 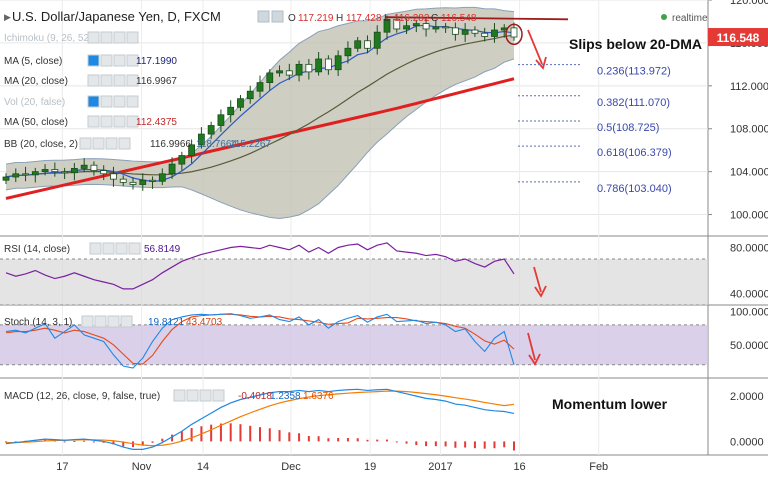 What do you see at coordinates (747, 442) in the screenshot?
I see `macd-tick-label: 0.0000` at bounding box center [747, 442].